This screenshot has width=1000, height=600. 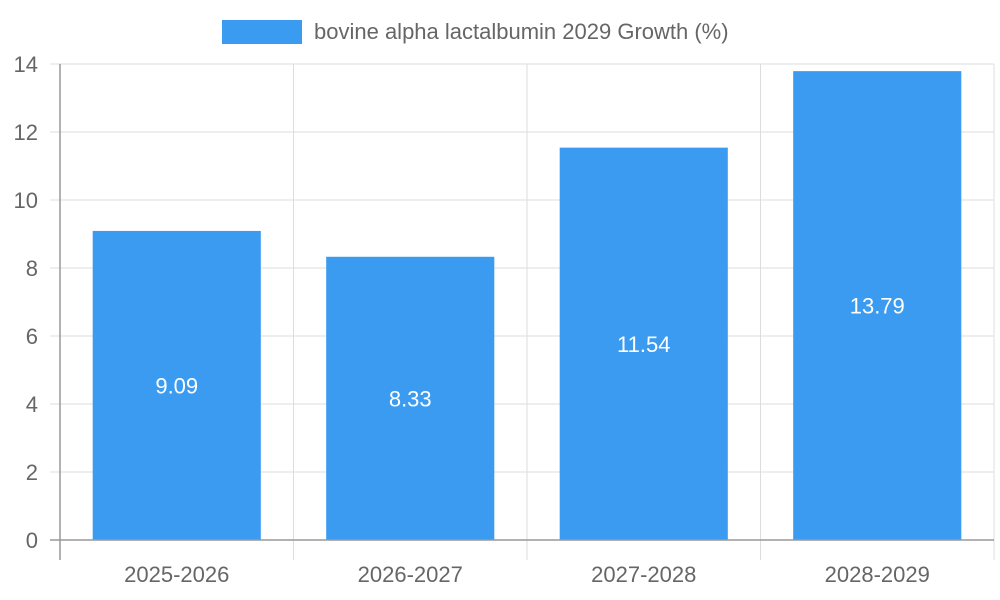 What do you see at coordinates (26, 64) in the screenshot?
I see `y-tick-label: 14` at bounding box center [26, 64].